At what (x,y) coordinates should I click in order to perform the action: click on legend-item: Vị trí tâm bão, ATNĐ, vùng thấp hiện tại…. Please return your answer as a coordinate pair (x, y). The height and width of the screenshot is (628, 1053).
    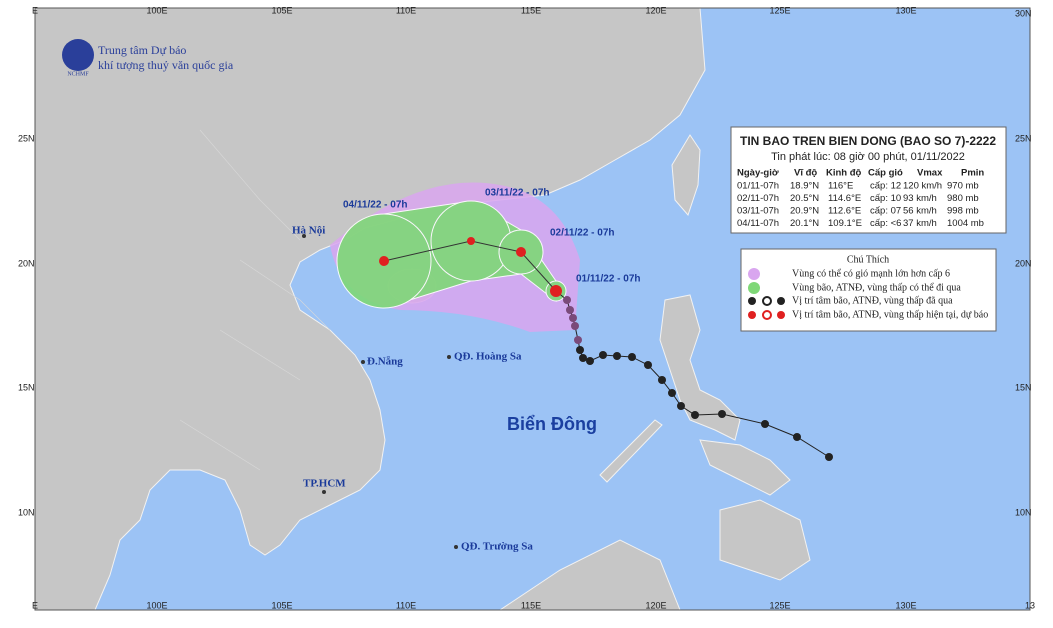
    Looking at the image, I should click on (890, 314).